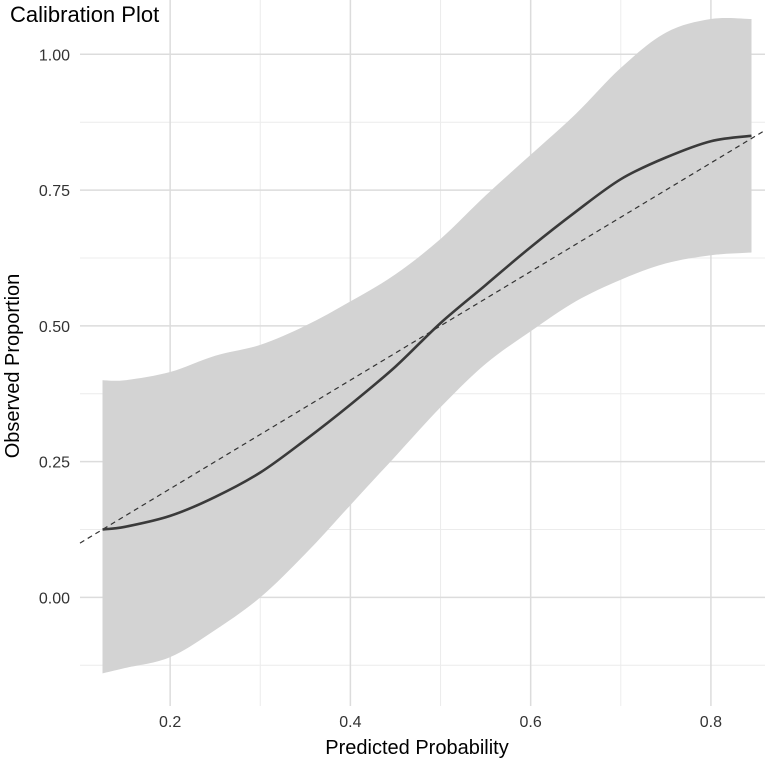 This screenshot has height=761, width=765. Describe the element at coordinates (54, 463) in the screenshot. I see `y-tick-label: 0.25` at that location.